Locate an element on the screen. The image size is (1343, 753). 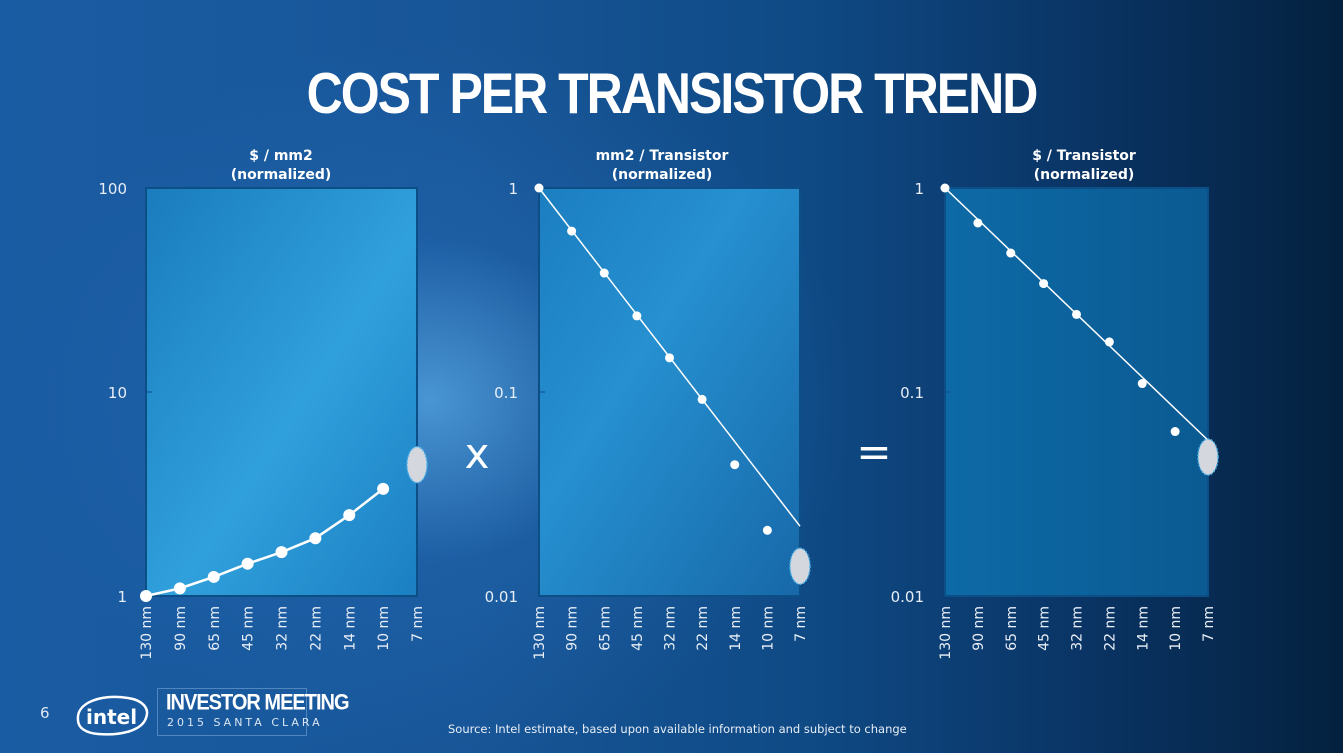
chart3-y-tick-label: 0.1 is located at coordinates (912, 393).